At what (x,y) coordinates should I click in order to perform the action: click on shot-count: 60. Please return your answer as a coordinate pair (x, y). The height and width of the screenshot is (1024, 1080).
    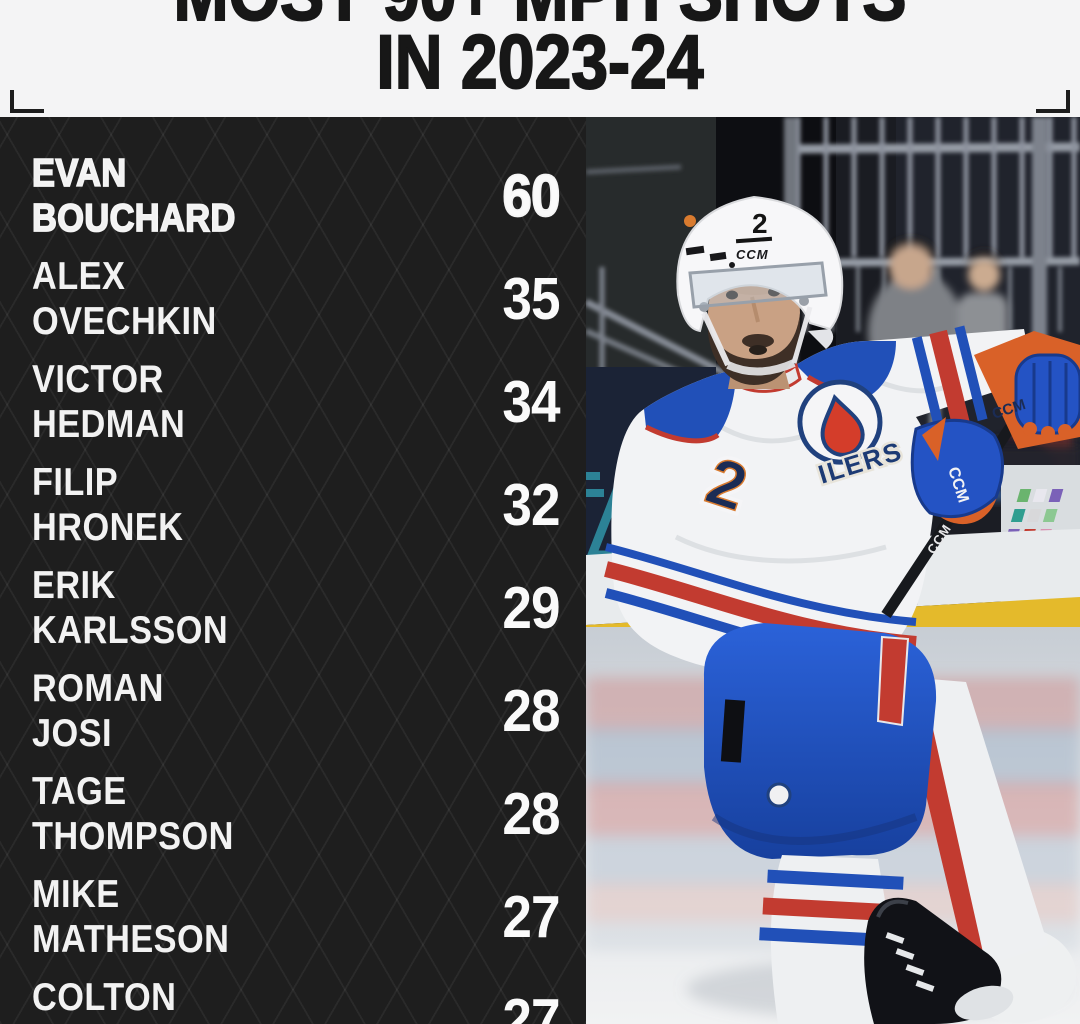
    Looking at the image, I should click on (532, 196).